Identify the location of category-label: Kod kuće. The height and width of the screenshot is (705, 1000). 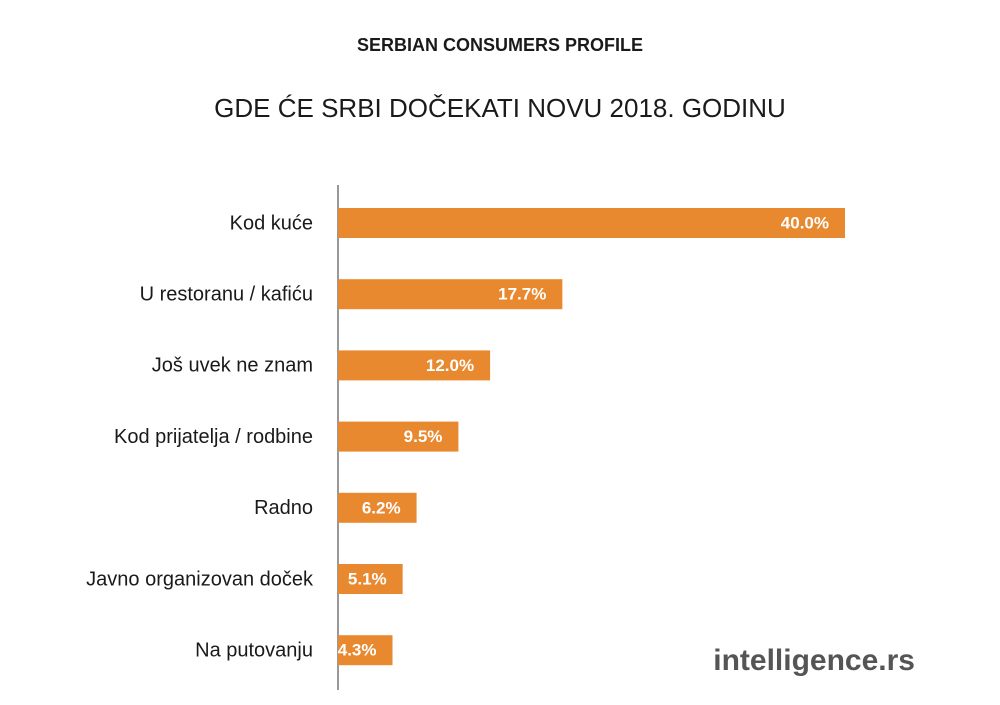
(271, 223).